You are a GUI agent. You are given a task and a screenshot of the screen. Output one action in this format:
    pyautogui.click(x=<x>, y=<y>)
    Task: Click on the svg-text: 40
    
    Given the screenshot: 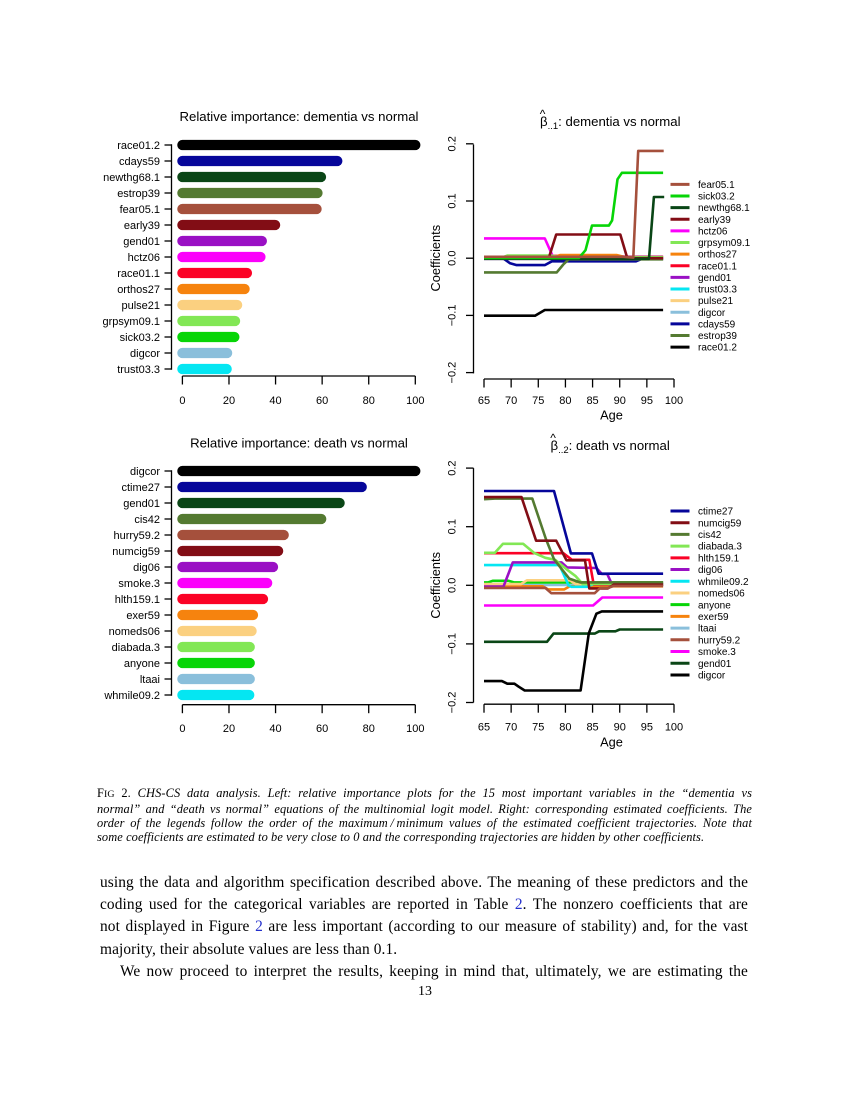 What is the action you would take?
    pyautogui.click(x=275, y=729)
    